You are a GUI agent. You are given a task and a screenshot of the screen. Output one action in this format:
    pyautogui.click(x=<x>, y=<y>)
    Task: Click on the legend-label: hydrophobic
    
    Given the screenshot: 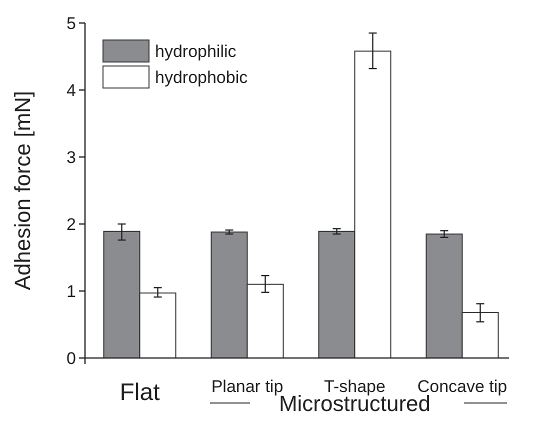 What is the action you would take?
    pyautogui.click(x=201, y=77)
    